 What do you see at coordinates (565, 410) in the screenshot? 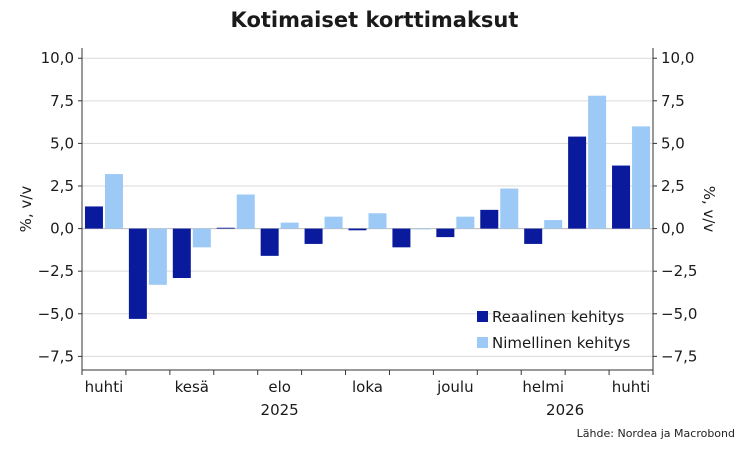
I see `year-label-1: 2026` at bounding box center [565, 410].